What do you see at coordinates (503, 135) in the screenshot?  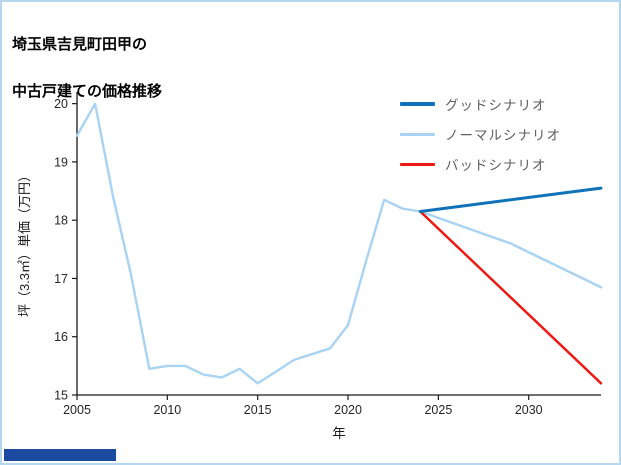 I see `legend-label: ノーマルシナリオ` at bounding box center [503, 135].